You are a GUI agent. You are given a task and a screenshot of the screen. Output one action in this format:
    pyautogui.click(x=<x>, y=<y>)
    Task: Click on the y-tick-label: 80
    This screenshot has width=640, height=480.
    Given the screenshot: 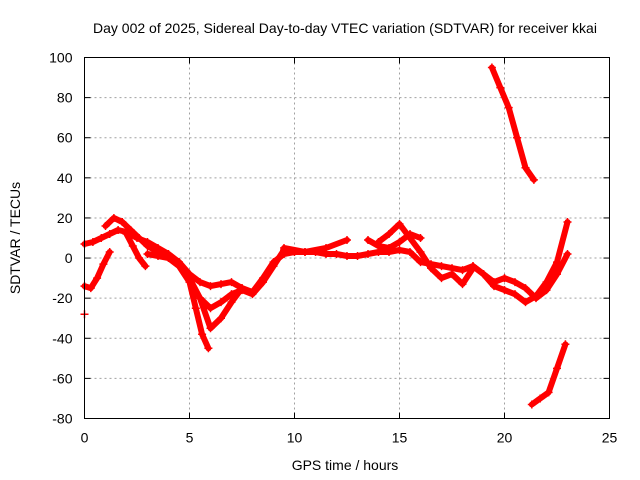 What is the action you would take?
    pyautogui.click(x=65, y=98)
    